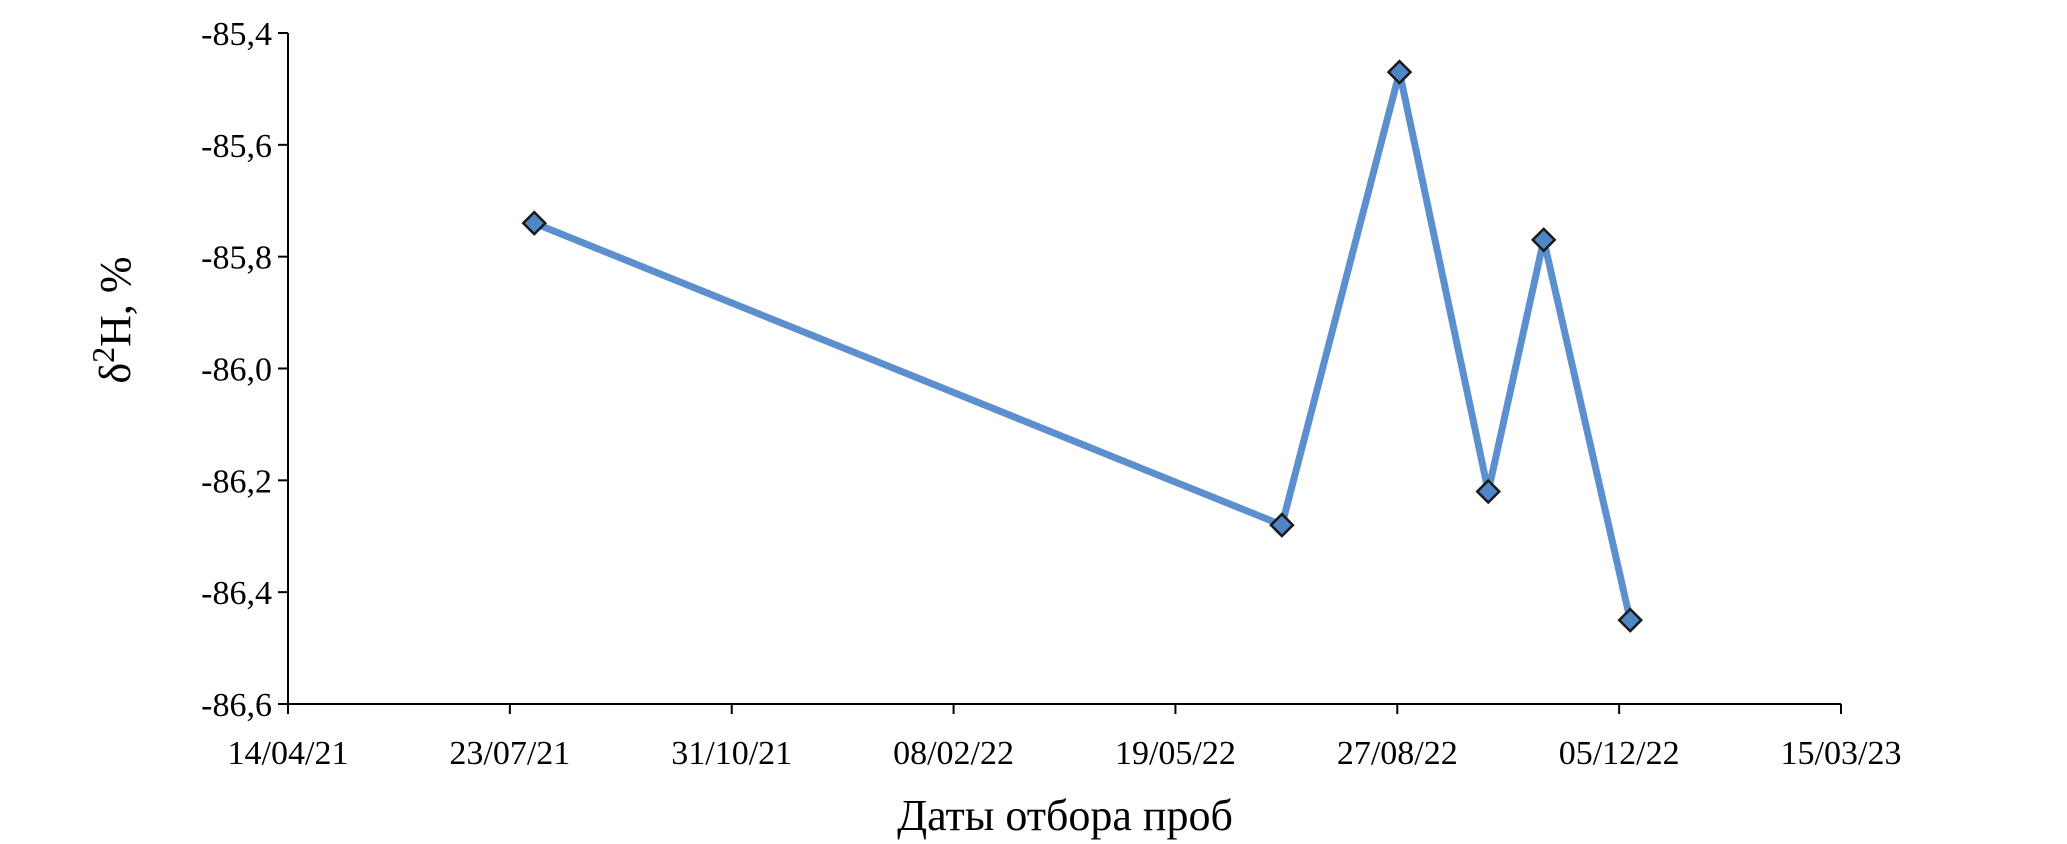  I want to click on y-axis-title-main: H, %, so click(115, 301).